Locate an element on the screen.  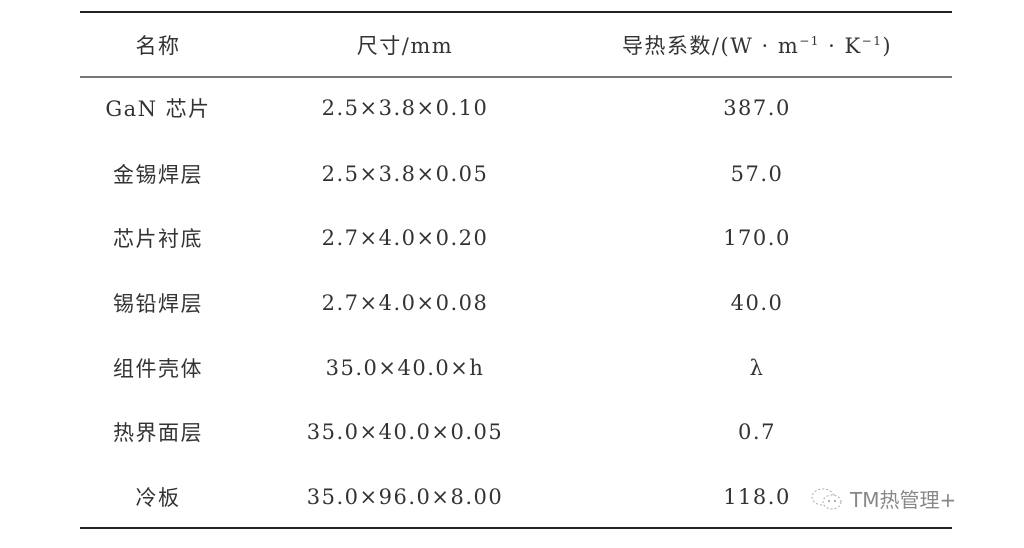
cell-size: 2.7×4.0×0.20 is located at coordinates (405, 238).